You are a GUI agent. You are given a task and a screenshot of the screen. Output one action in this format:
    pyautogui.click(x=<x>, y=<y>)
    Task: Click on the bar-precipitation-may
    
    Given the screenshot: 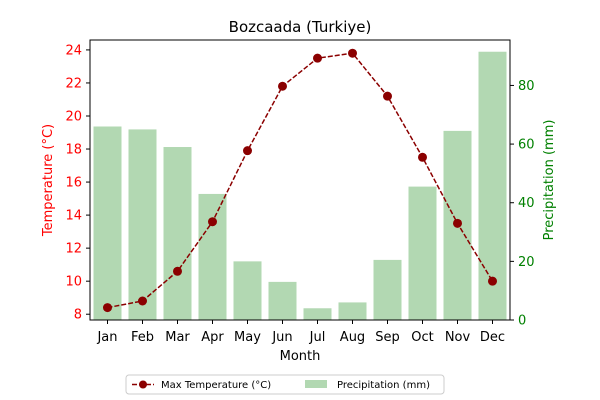 What is the action you would take?
    pyautogui.click(x=247, y=290)
    